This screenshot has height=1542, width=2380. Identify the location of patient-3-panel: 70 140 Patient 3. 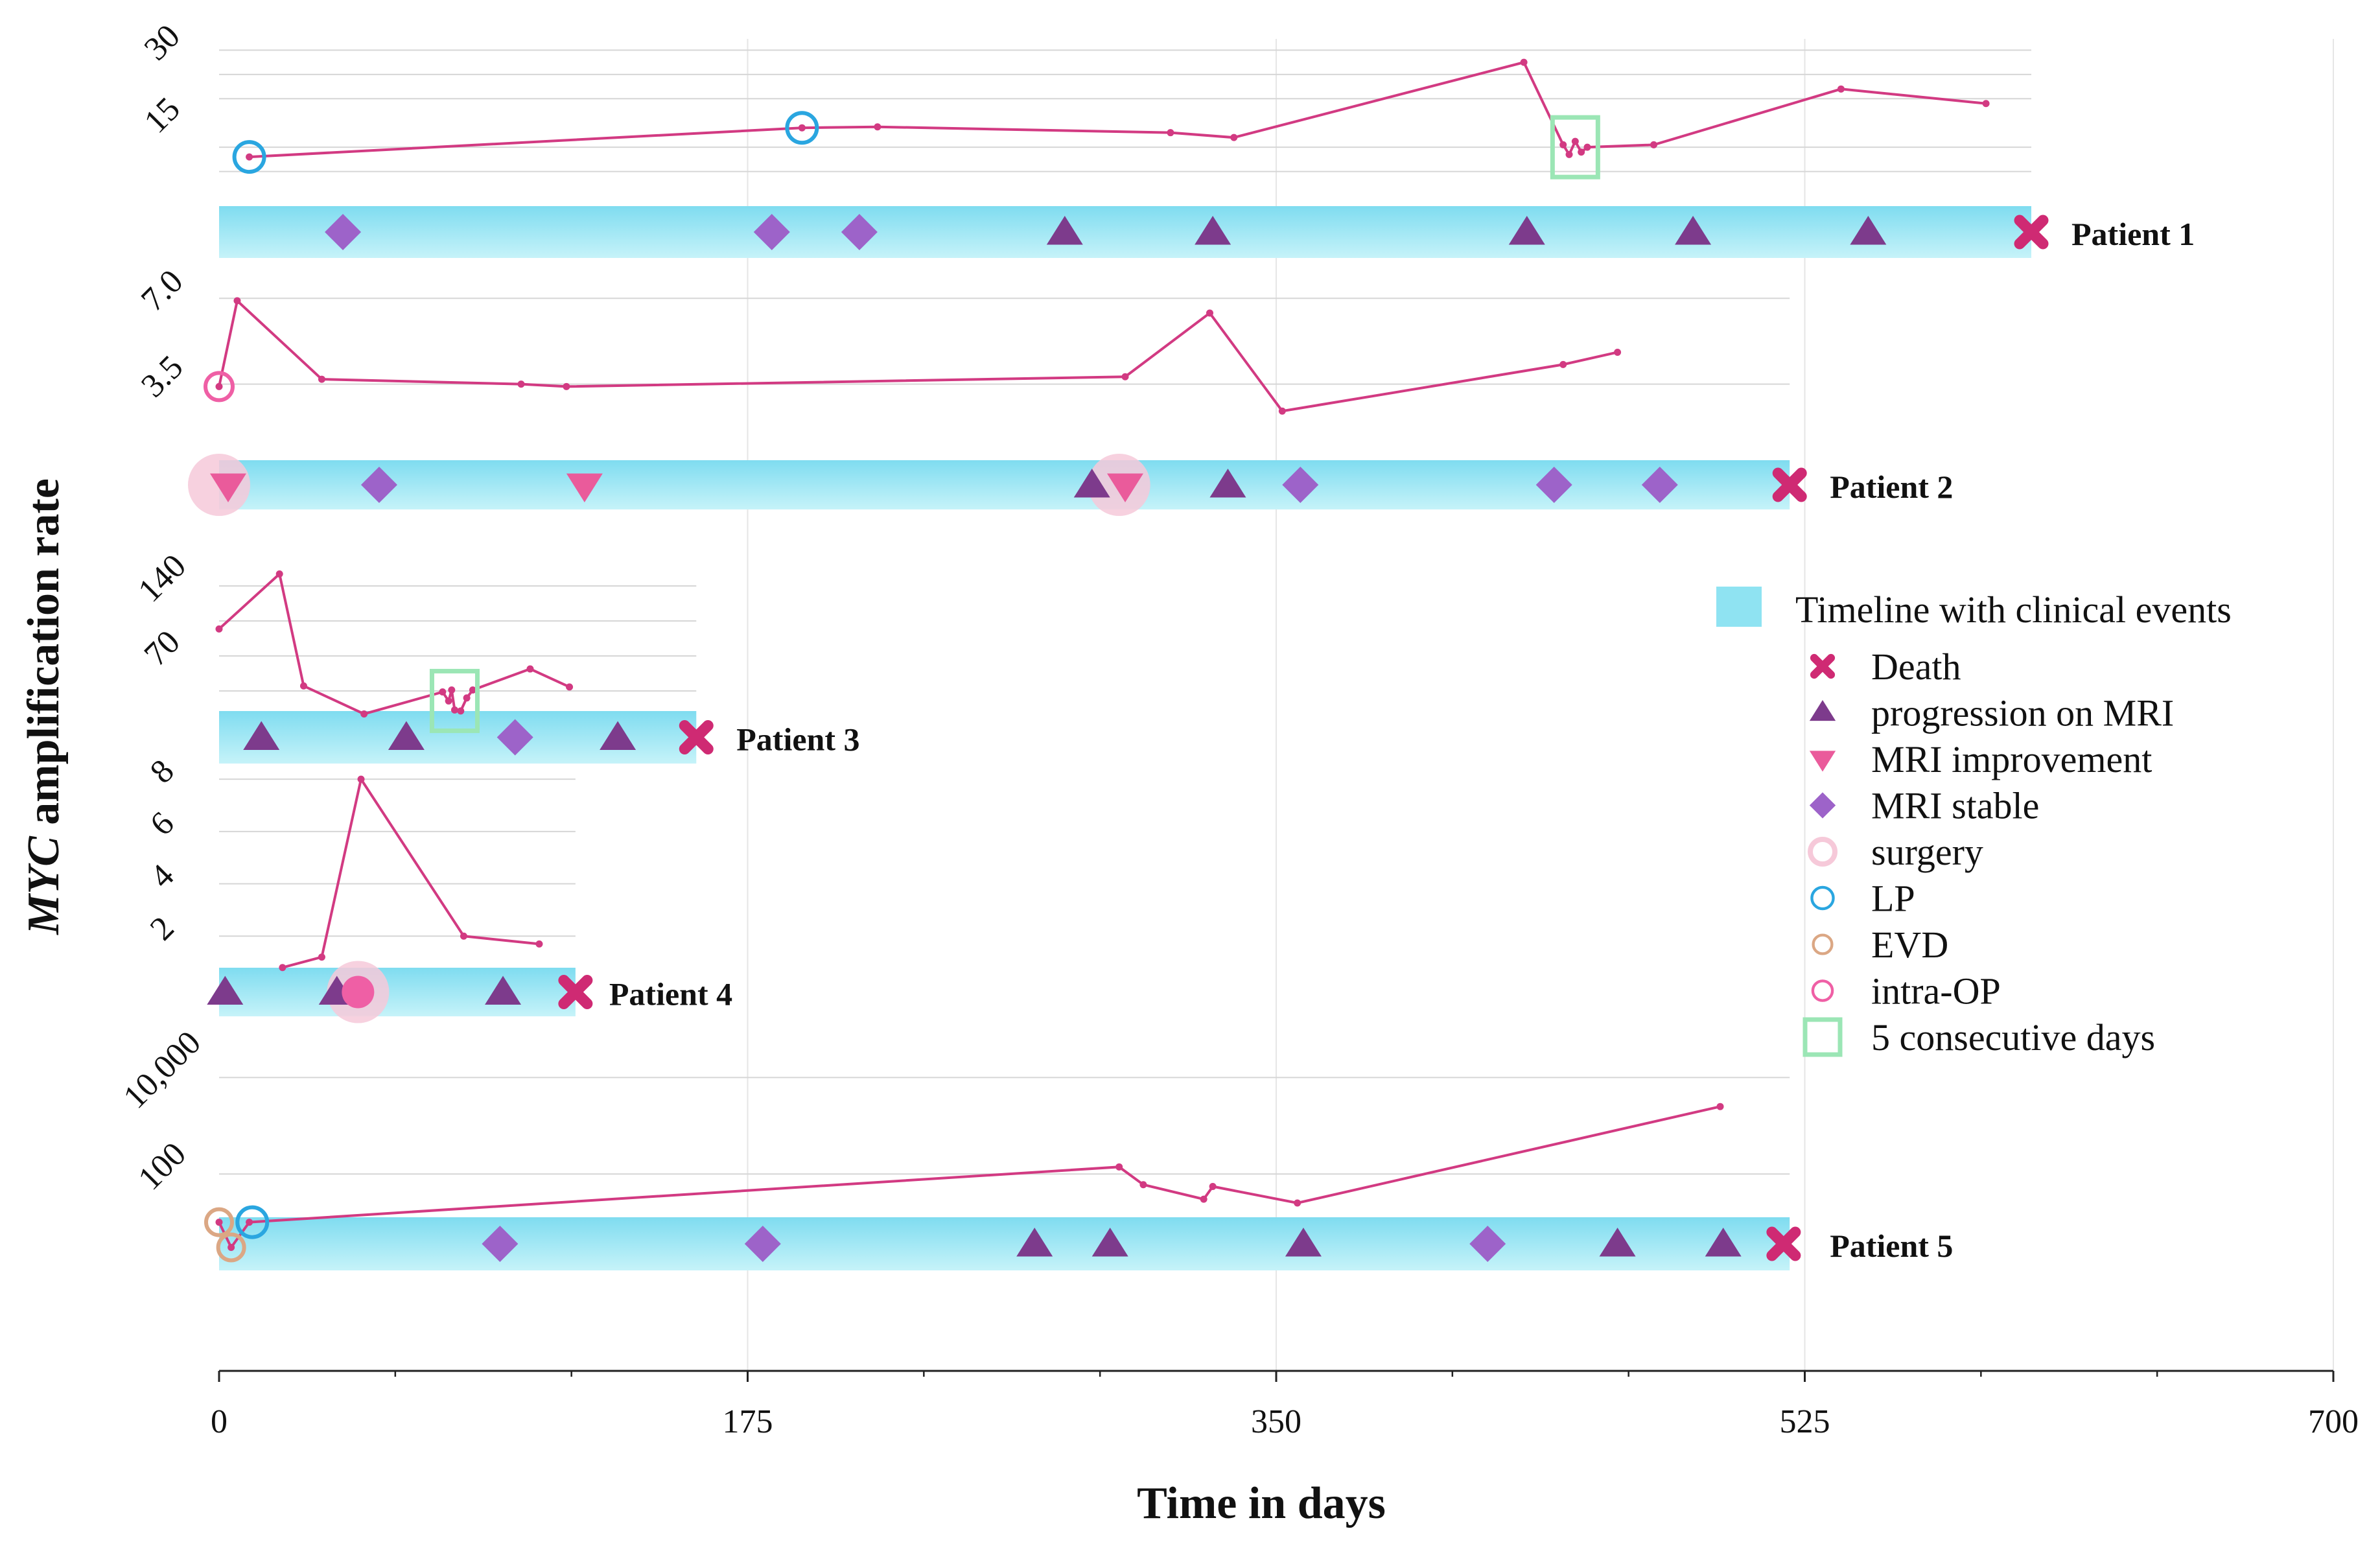
(496, 656).